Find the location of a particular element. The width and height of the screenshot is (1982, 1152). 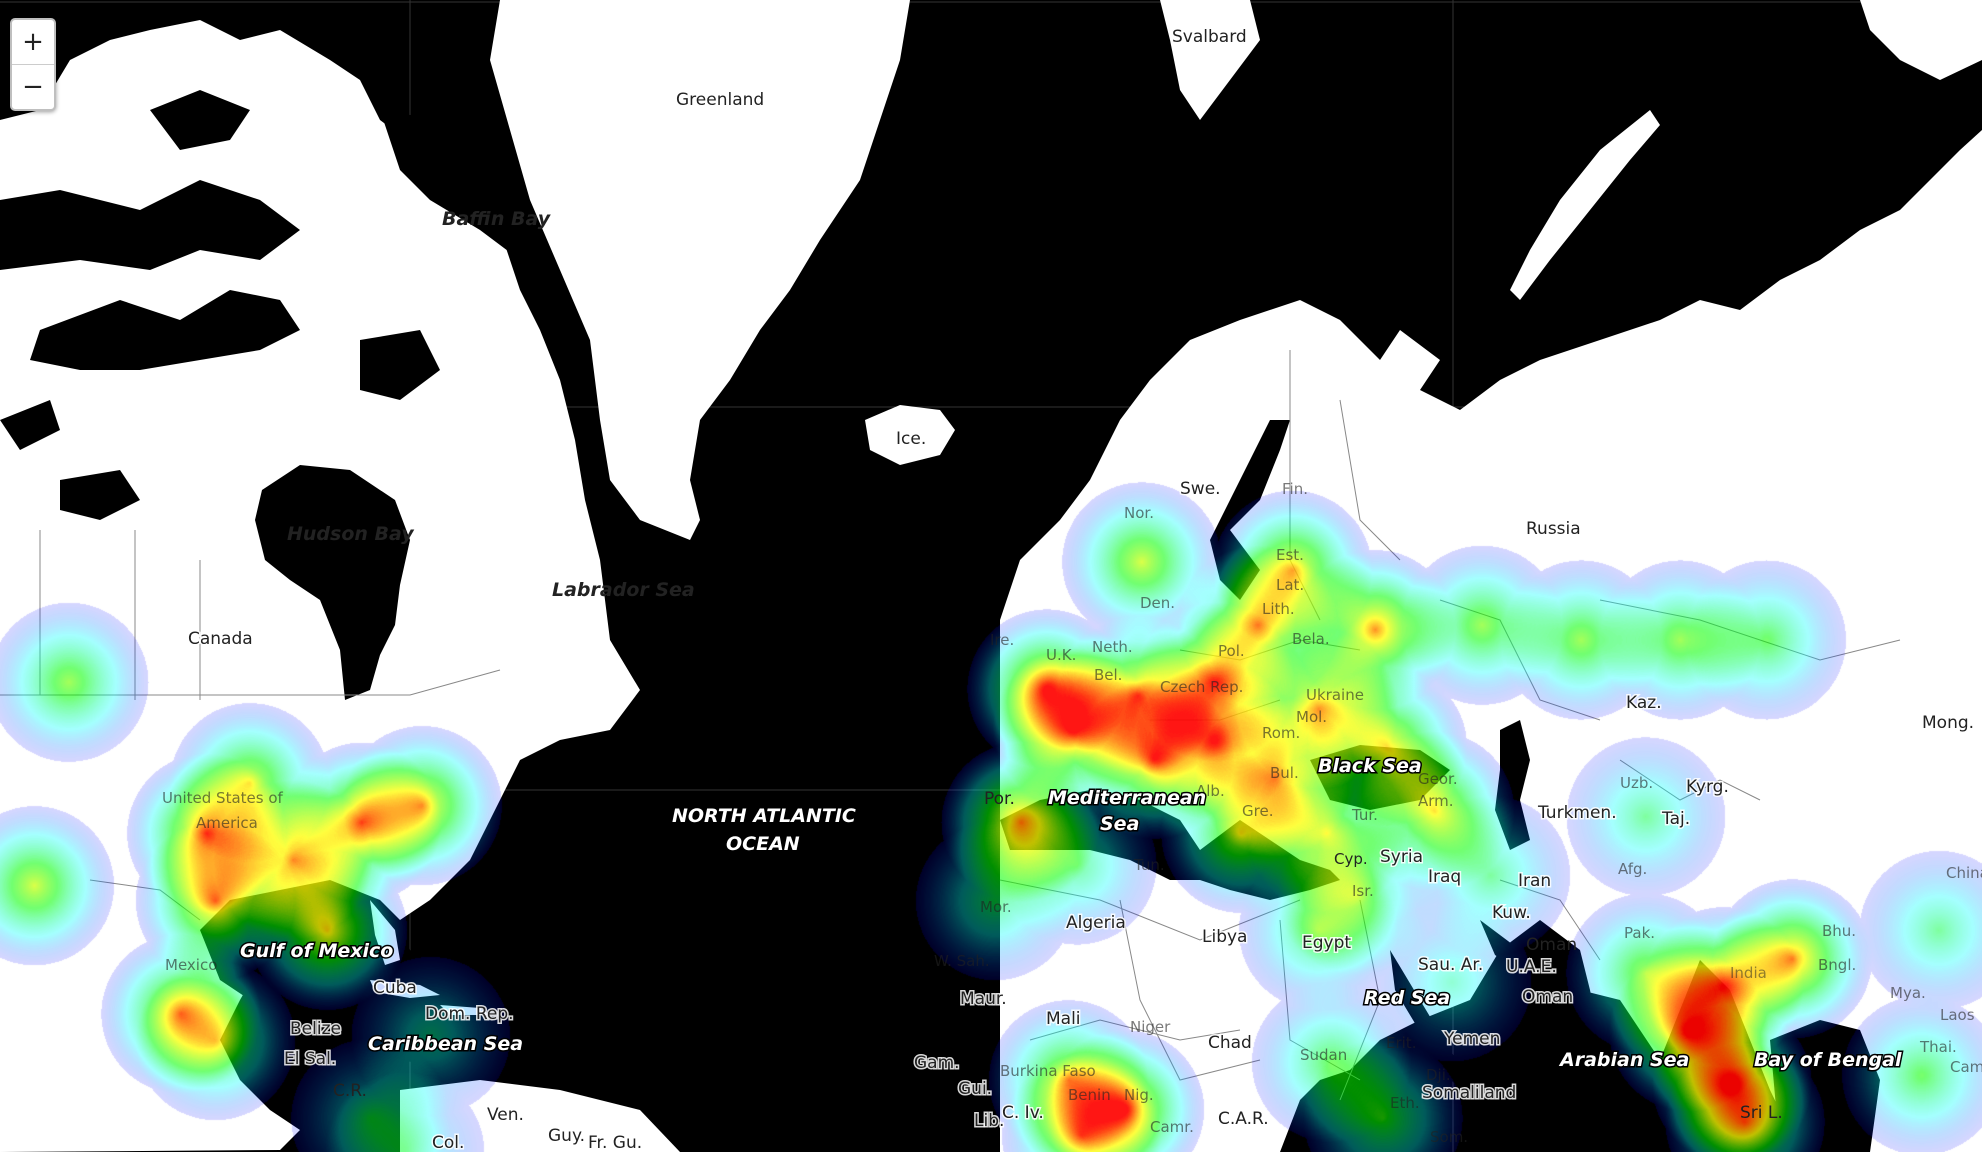

label-mauritania: Maur. is located at coordinates (983, 999).